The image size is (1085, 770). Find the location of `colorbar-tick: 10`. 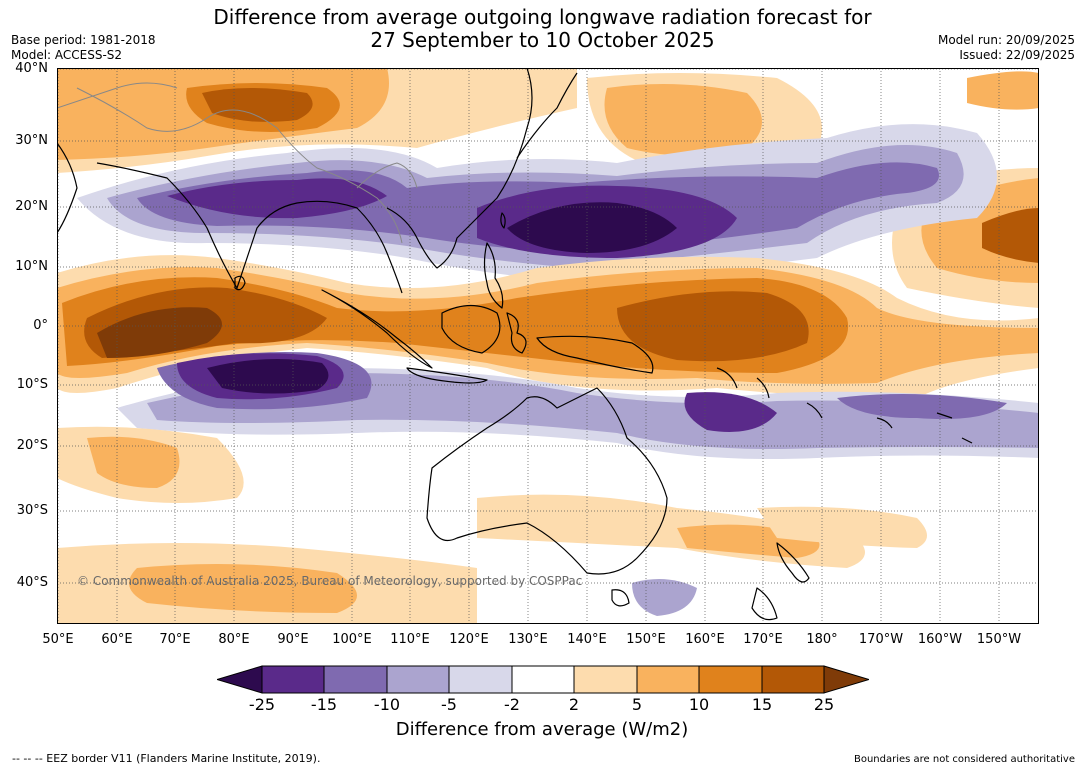

colorbar-tick: 10 is located at coordinates (699, 704).